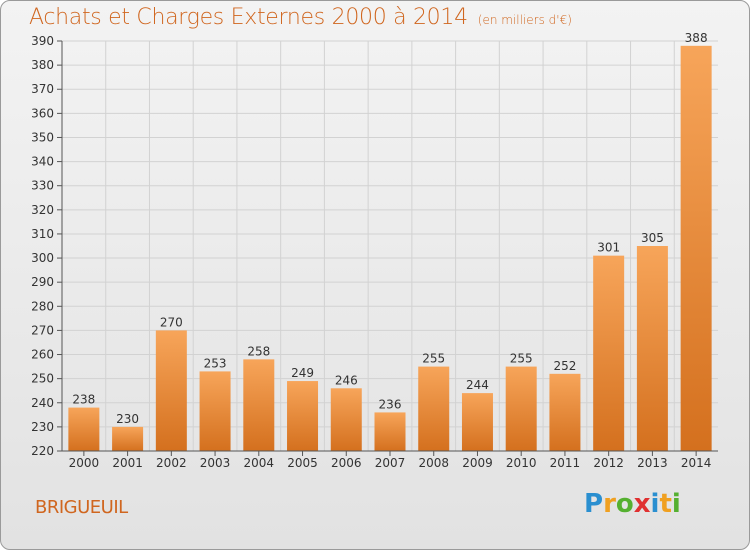 The image size is (750, 550). What do you see at coordinates (565, 412) in the screenshot?
I see `bar-2011` at bounding box center [565, 412].